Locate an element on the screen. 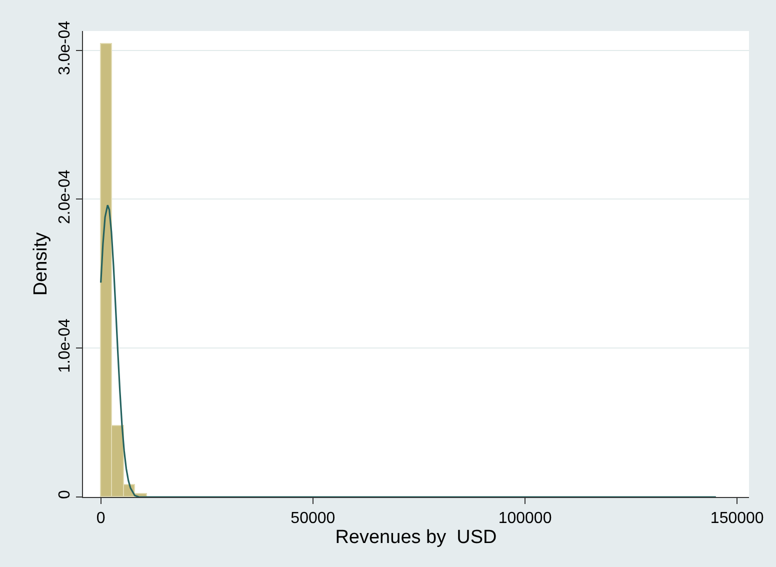 This screenshot has height=567, width=776. x-axis-title: Revenues by USD is located at coordinates (416, 537).